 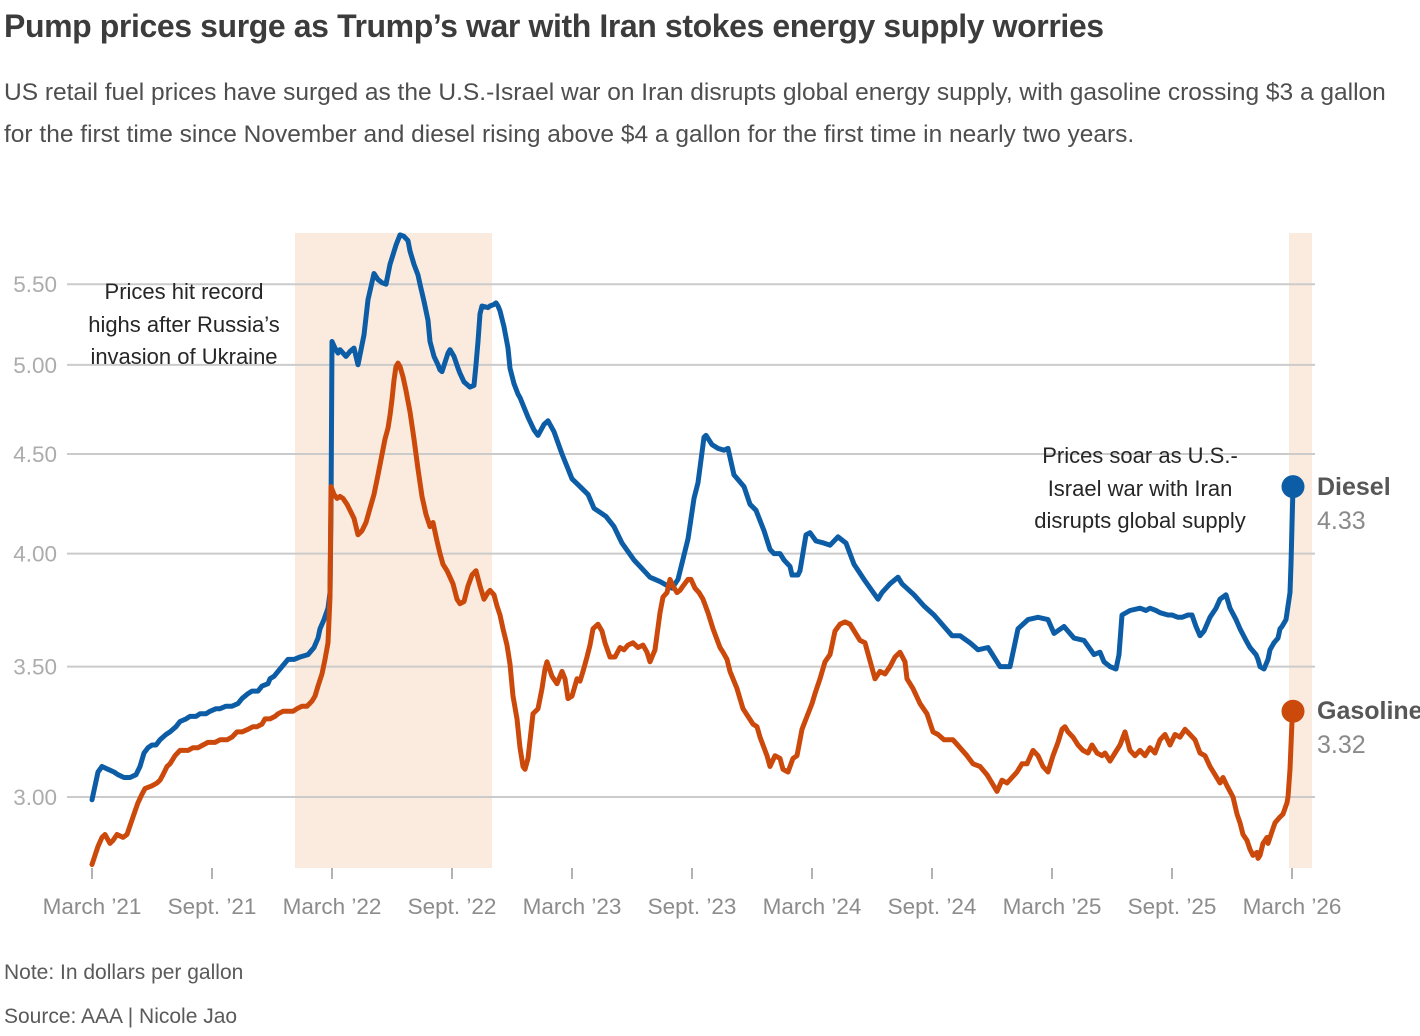 What do you see at coordinates (124, 972) in the screenshot?
I see `chart-note: Note: In dollars per gallon` at bounding box center [124, 972].